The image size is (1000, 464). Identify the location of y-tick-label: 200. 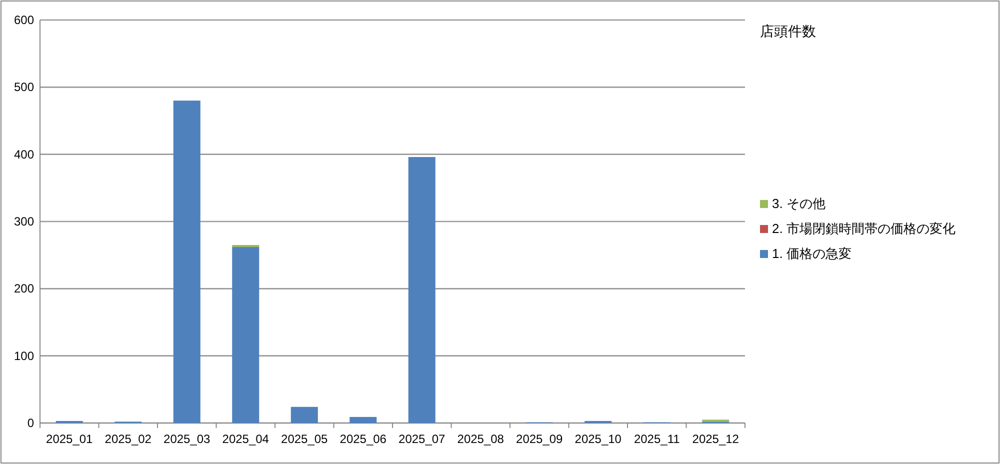
(24, 289).